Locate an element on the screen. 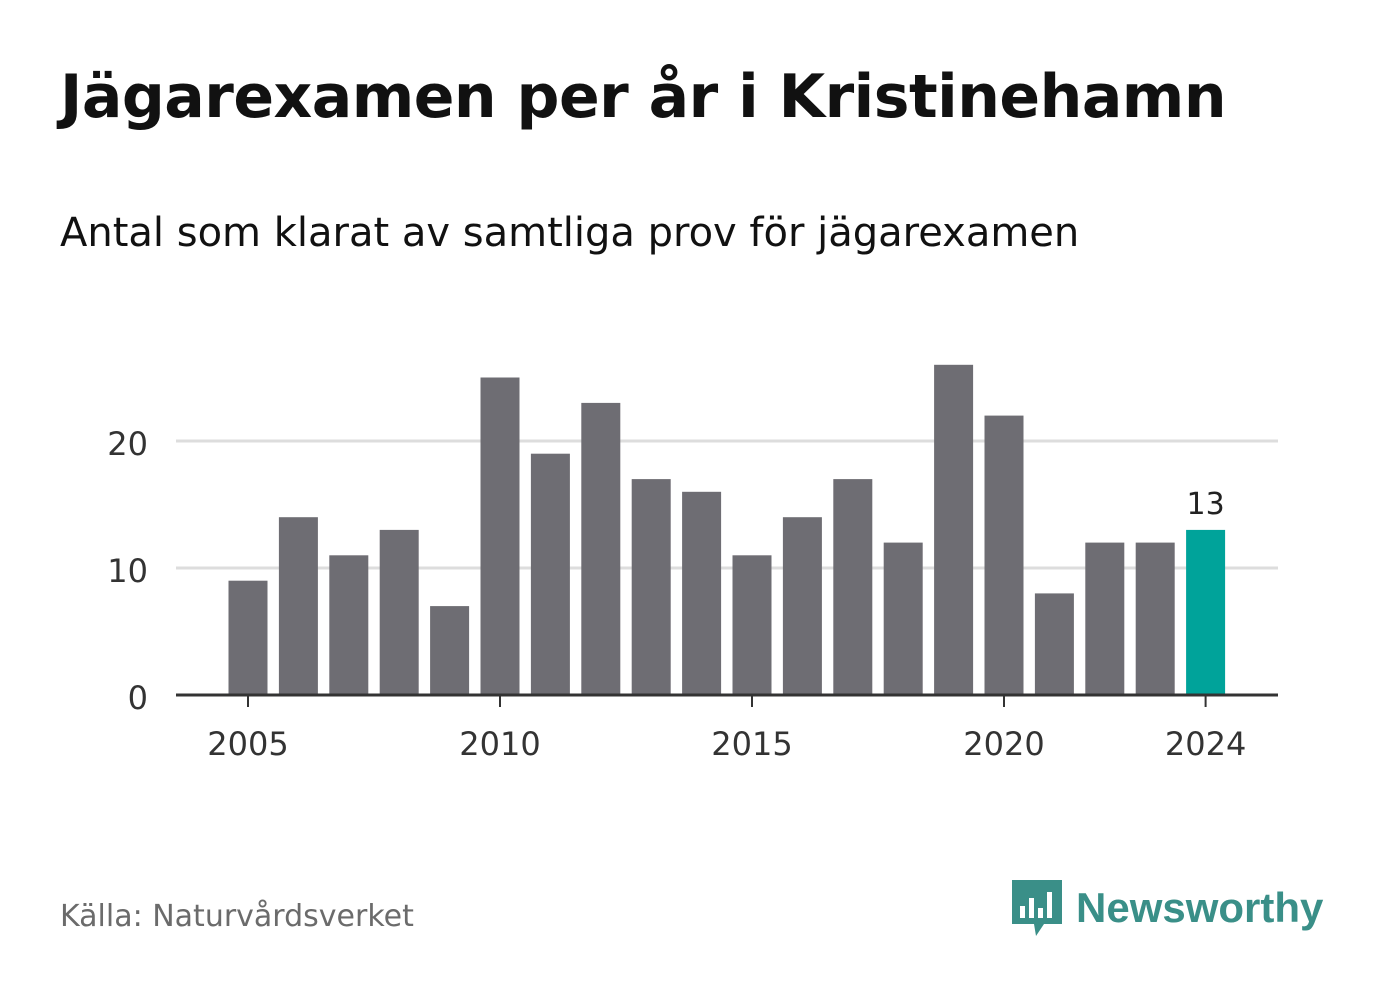 Image resolution: width=1382 pixels, height=999 pixels. bar-2018 is located at coordinates (903, 618).